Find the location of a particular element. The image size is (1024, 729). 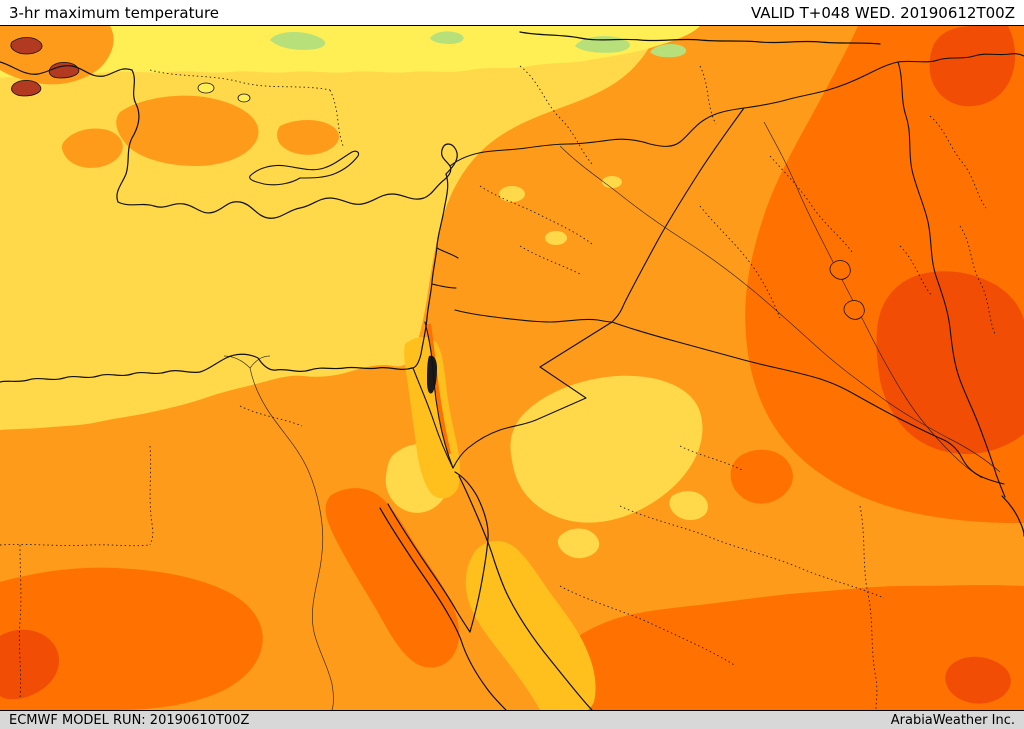

river-tigris is located at coordinates (873, 300).